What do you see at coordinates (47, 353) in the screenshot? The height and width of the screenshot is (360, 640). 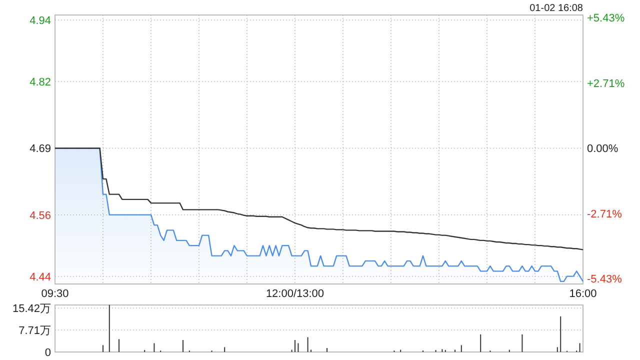 I see `y-tick-label: 0` at bounding box center [47, 353].